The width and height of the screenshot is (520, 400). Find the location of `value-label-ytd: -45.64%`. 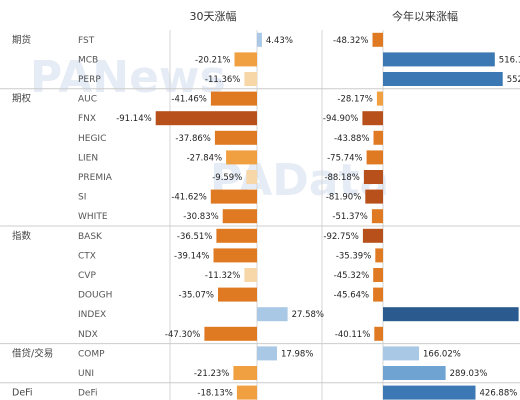

value-label-ytd: -45.64% is located at coordinates (351, 296).